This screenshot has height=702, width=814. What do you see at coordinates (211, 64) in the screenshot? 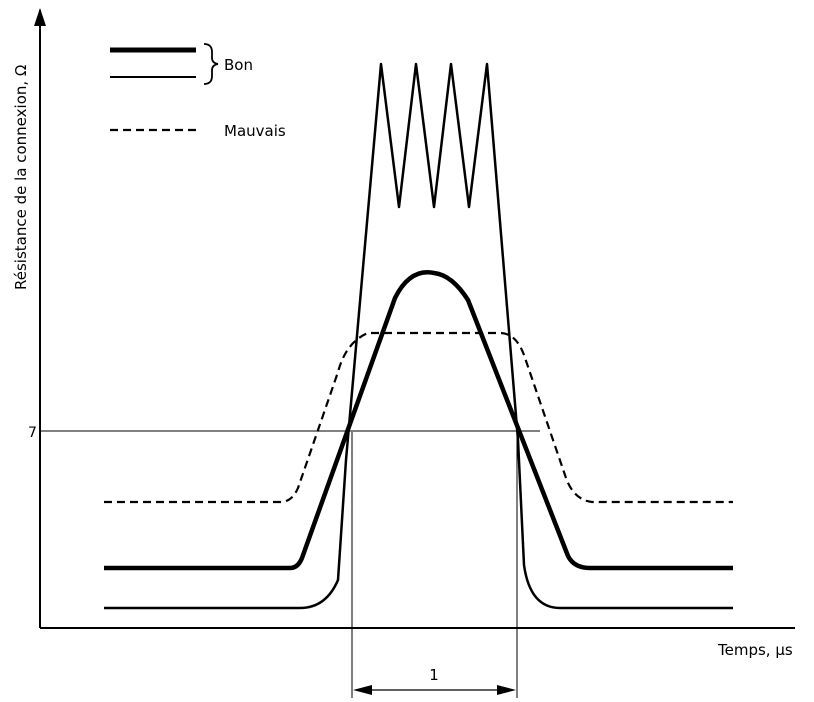
I see `legend-brace` at bounding box center [211, 64].